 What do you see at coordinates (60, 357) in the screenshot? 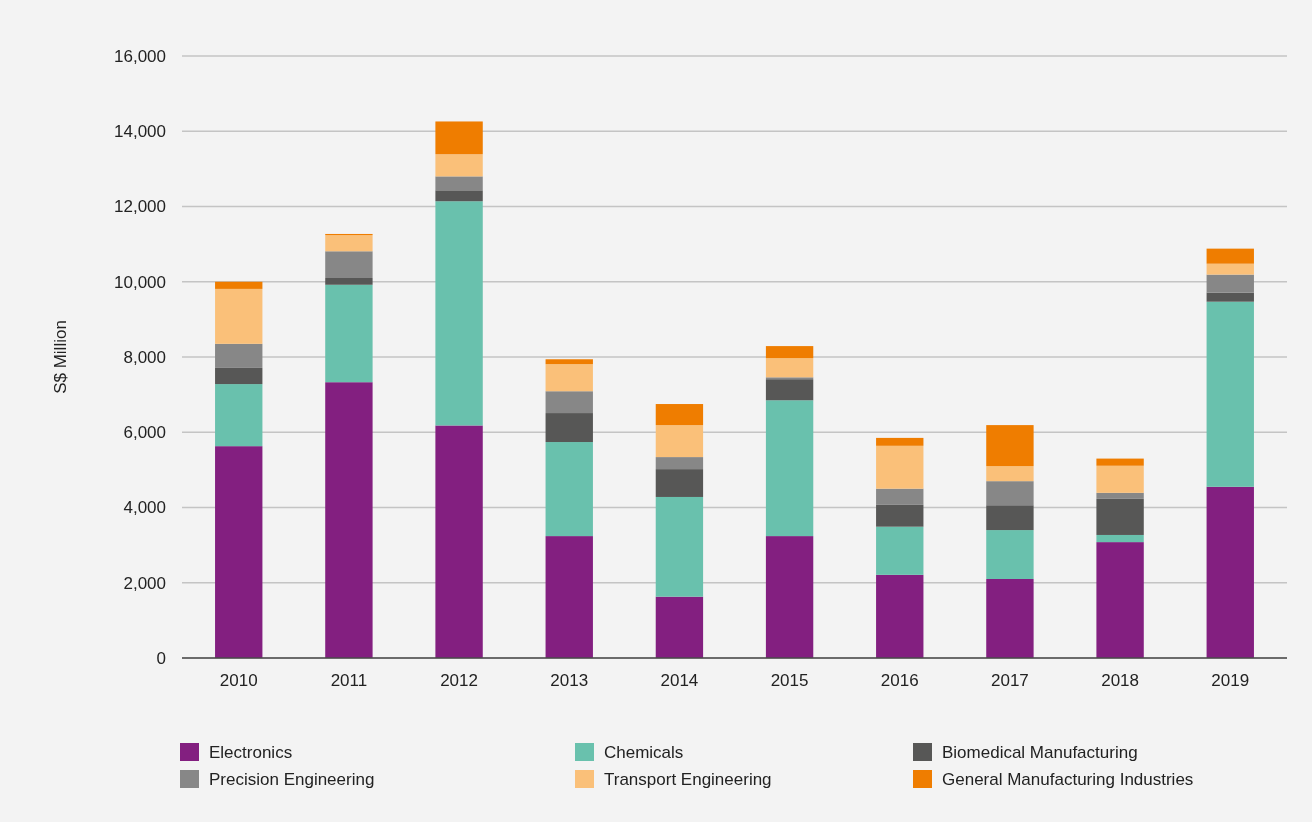
I see `y-axis-title: S$ Million` at bounding box center [60, 357].